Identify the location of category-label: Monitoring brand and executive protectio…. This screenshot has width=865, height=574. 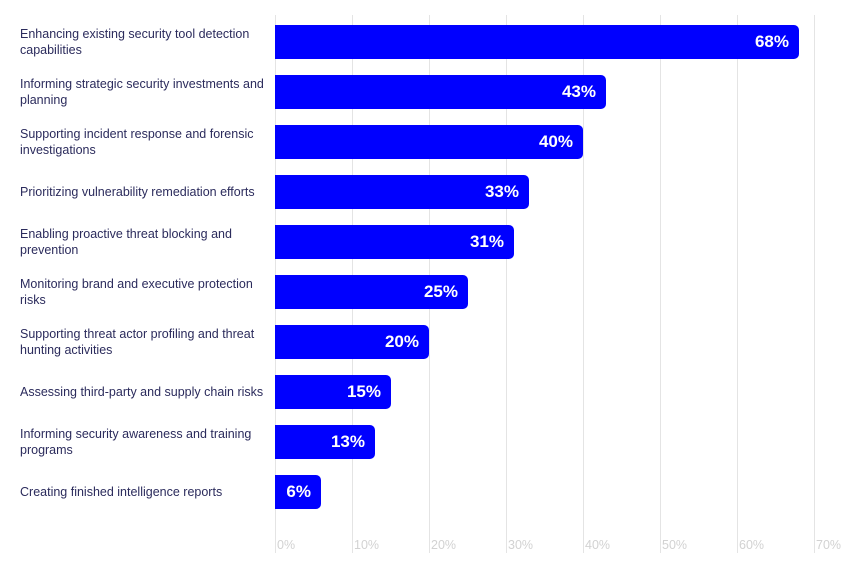
(136, 292).